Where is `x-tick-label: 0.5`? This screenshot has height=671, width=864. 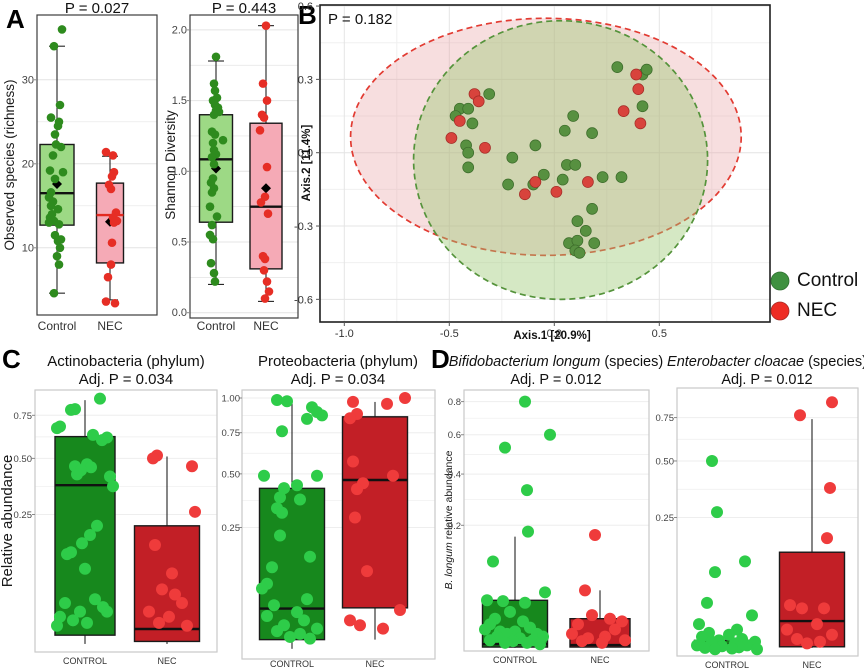 x-tick-label: 0.5 is located at coordinates (659, 334).